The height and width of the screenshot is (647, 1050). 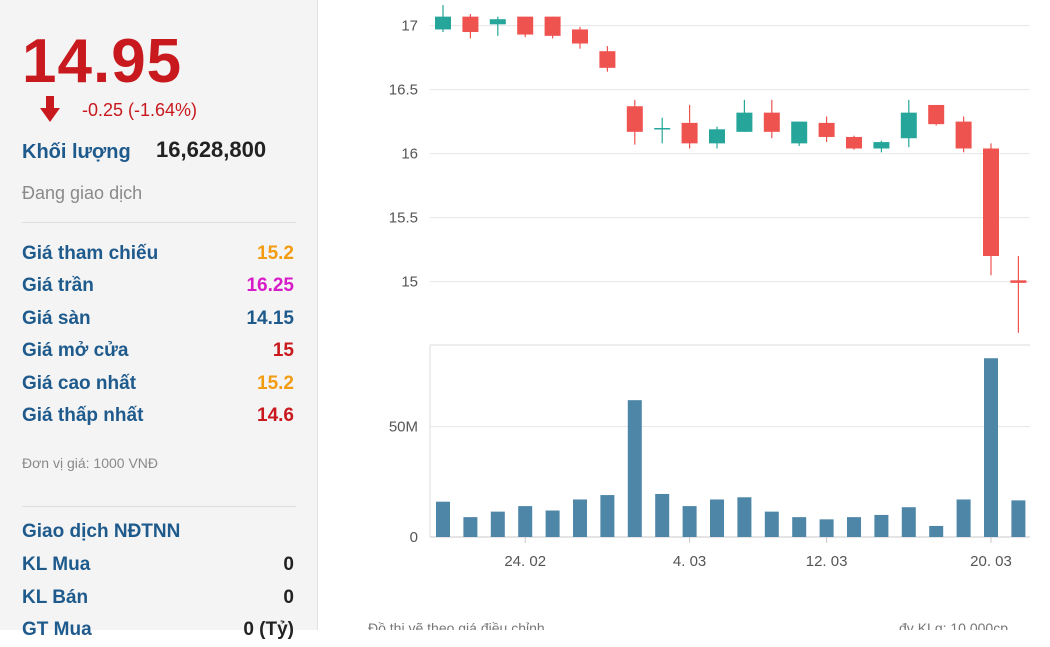 I want to click on price-change: -0.25 (-1.64%), so click(x=140, y=110).